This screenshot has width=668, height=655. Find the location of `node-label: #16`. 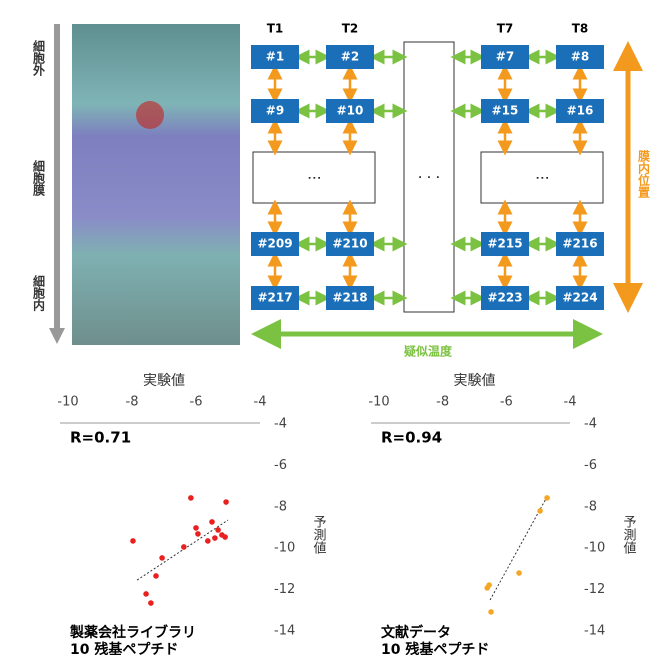

node-label: #16 is located at coordinates (580, 111).